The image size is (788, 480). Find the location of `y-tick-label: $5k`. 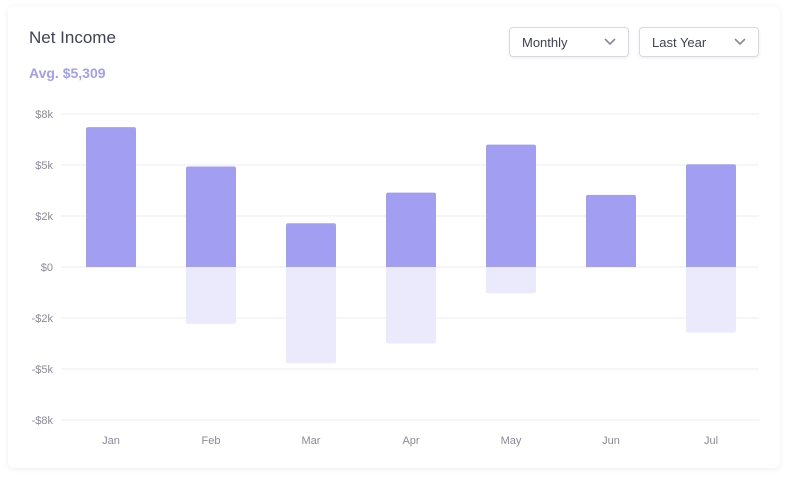

y-tick-label: $5k is located at coordinates (44, 166).